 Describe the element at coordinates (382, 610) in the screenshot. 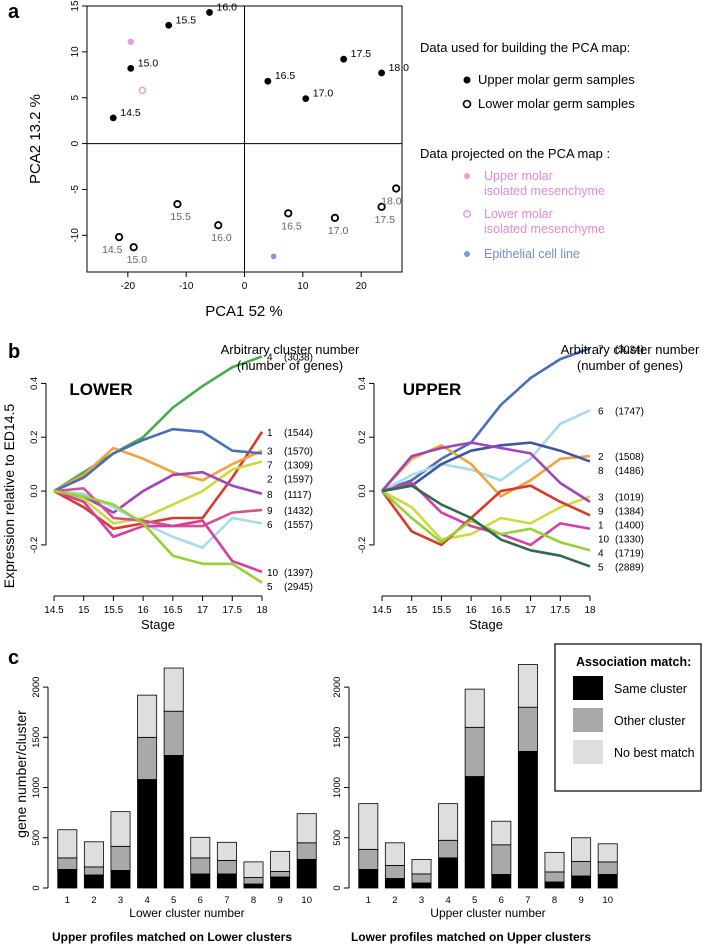

I see `line-xtick-label: 14.5` at that location.